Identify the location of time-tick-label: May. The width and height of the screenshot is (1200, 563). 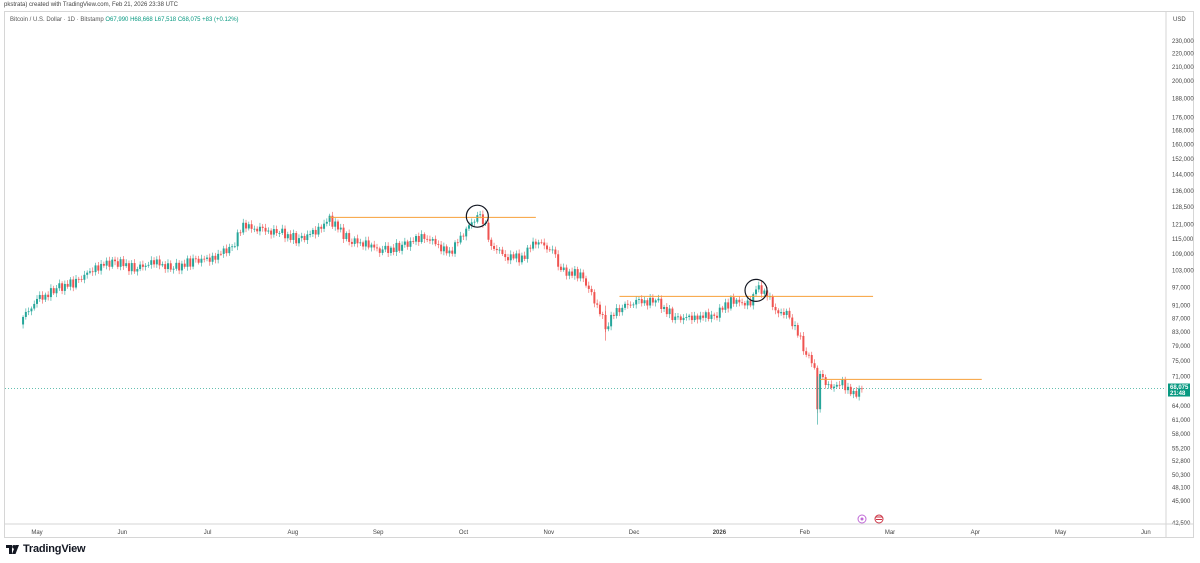
(1060, 533).